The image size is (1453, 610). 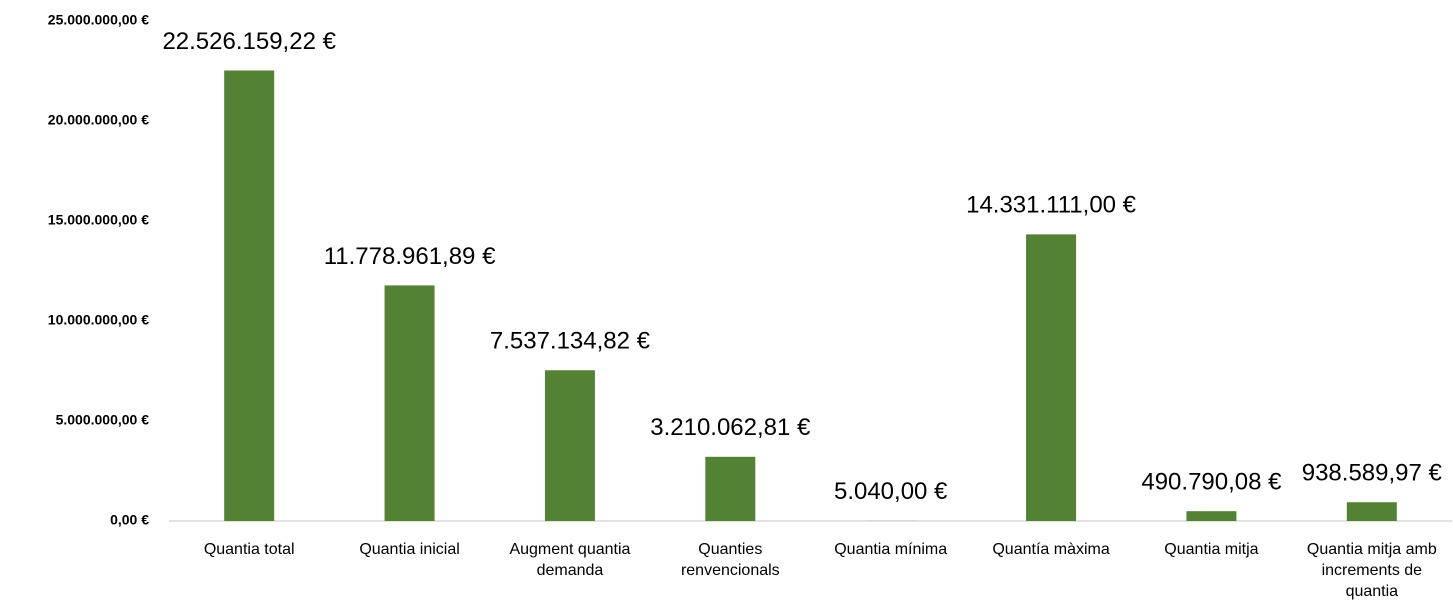 I want to click on y-tick-label: 10.000.000,00 €, so click(x=98, y=320).